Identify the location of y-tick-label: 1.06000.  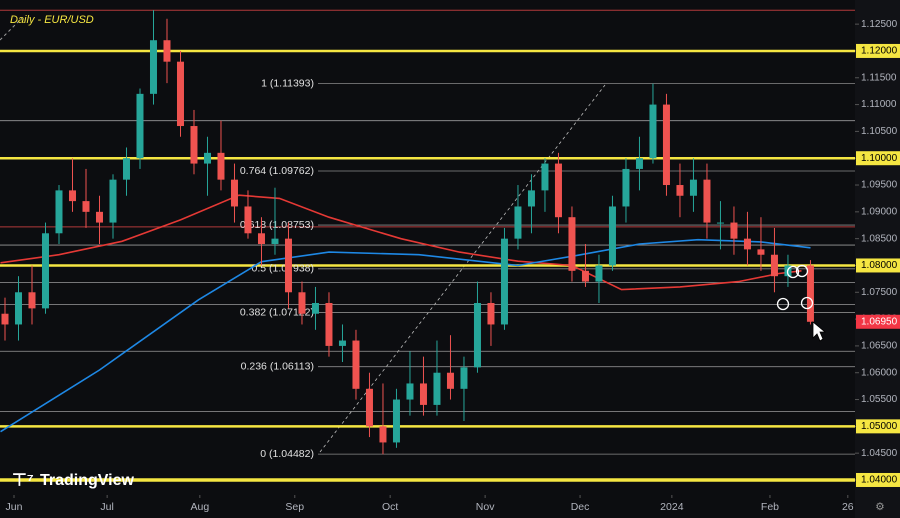
(879, 372).